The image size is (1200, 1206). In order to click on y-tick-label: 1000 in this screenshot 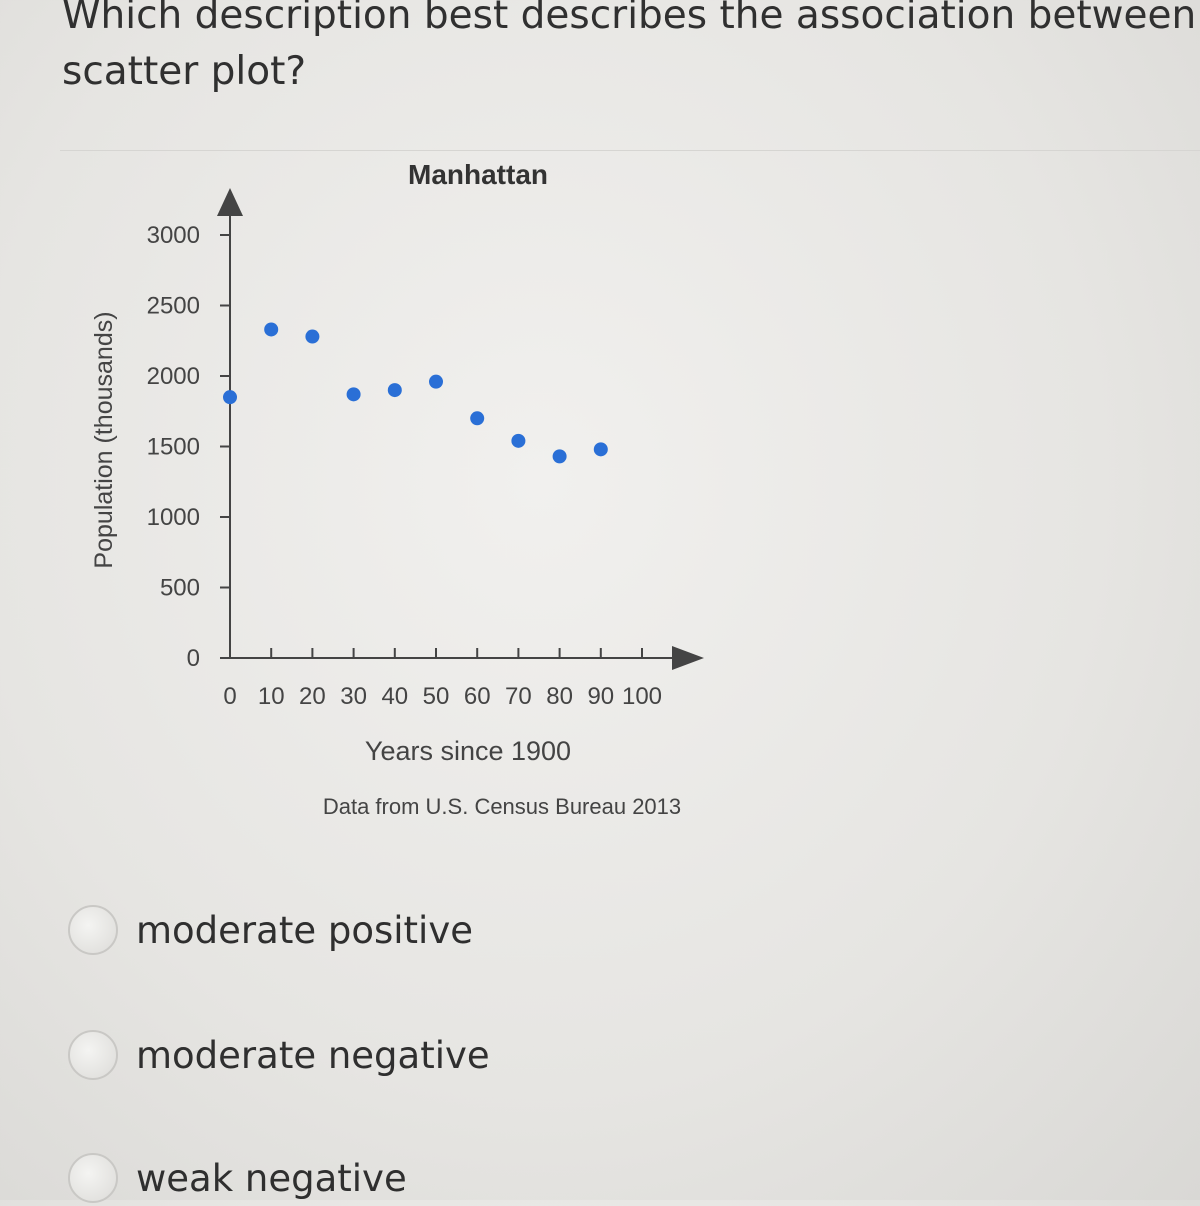, I will do `click(173, 517)`.